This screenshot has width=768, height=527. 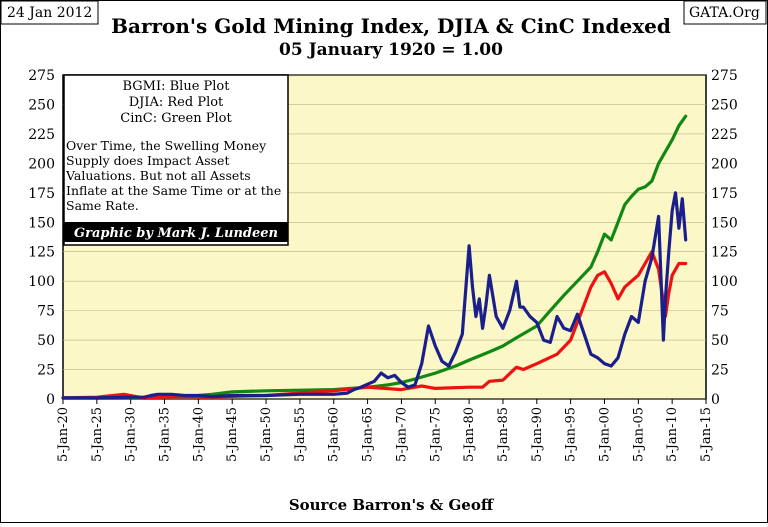 I want to click on y-tick-left: 225, so click(x=41, y=135).